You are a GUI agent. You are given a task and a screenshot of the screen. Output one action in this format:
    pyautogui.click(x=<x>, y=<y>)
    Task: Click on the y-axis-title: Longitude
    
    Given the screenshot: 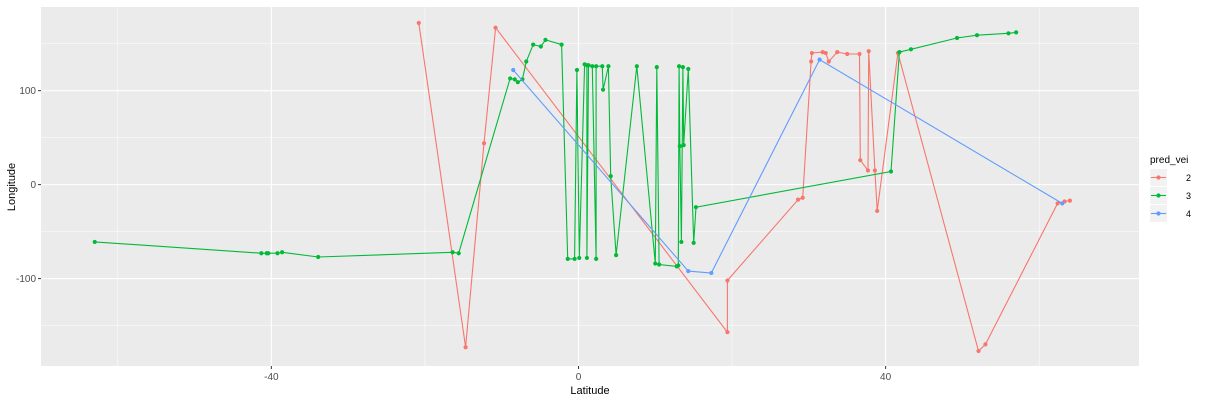 What is the action you would take?
    pyautogui.click(x=12, y=187)
    